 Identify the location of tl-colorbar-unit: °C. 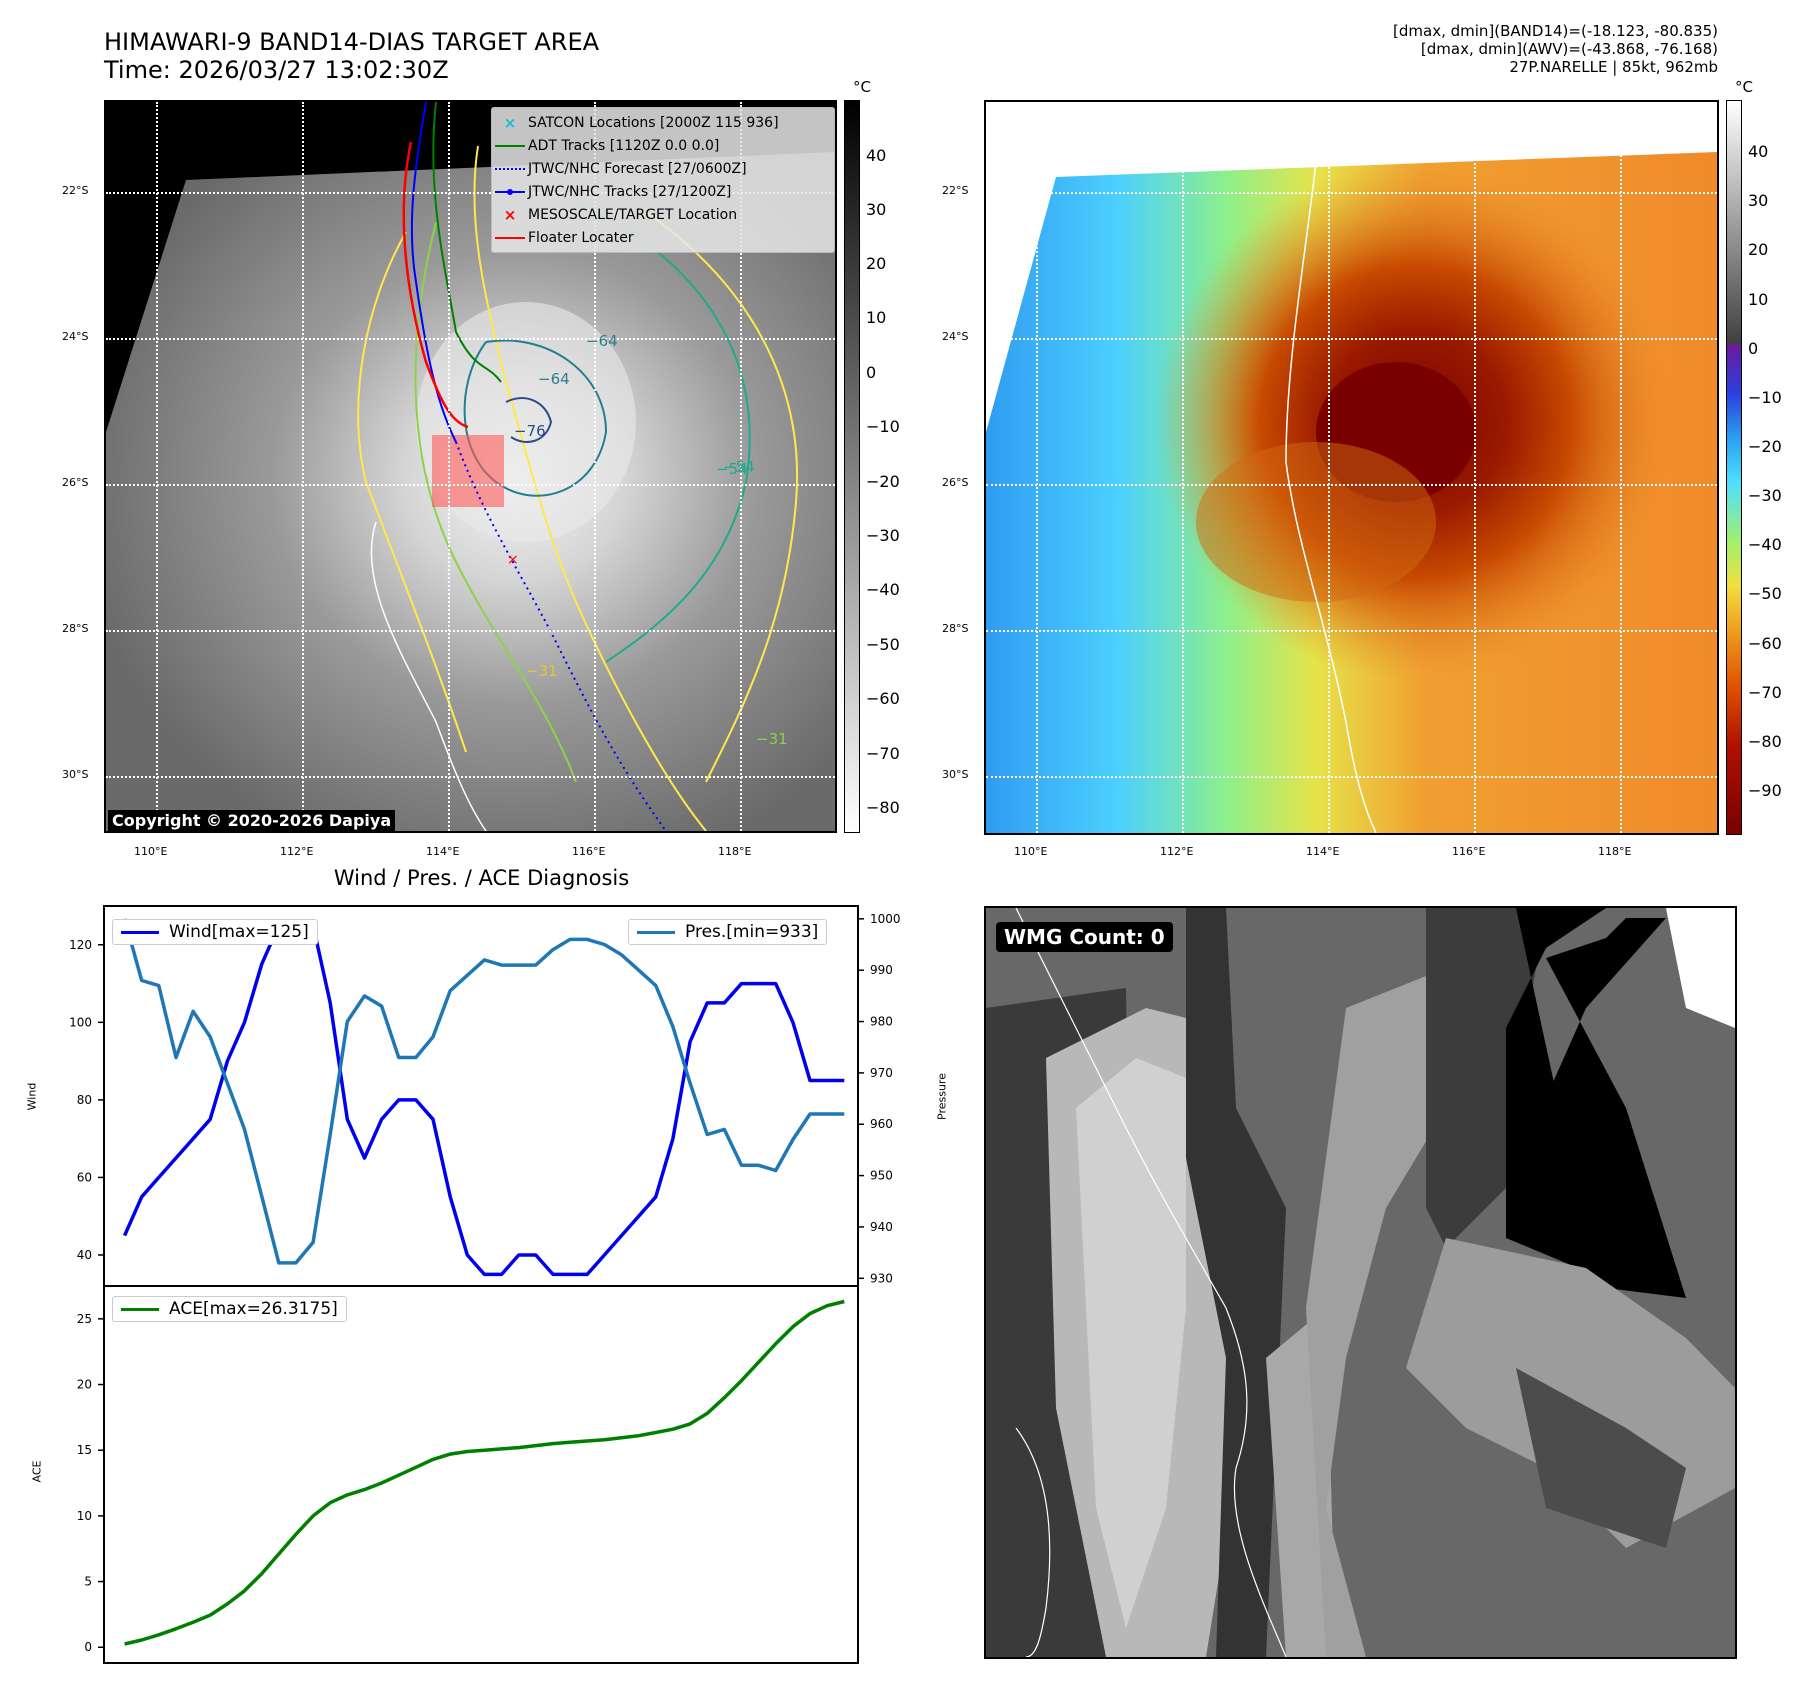
(862, 87).